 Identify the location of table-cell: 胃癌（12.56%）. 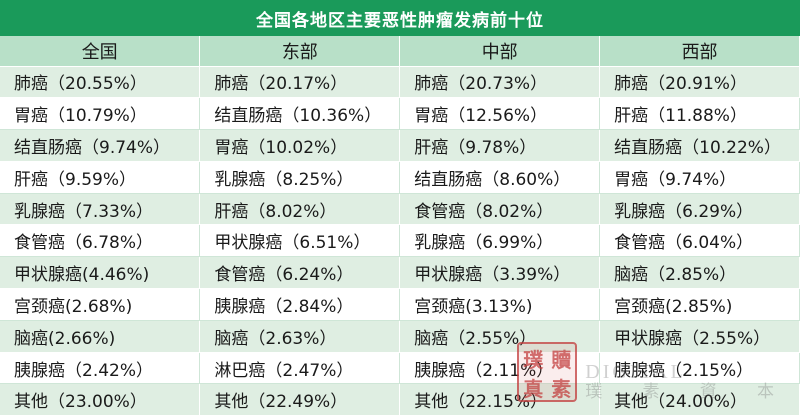
(500, 114).